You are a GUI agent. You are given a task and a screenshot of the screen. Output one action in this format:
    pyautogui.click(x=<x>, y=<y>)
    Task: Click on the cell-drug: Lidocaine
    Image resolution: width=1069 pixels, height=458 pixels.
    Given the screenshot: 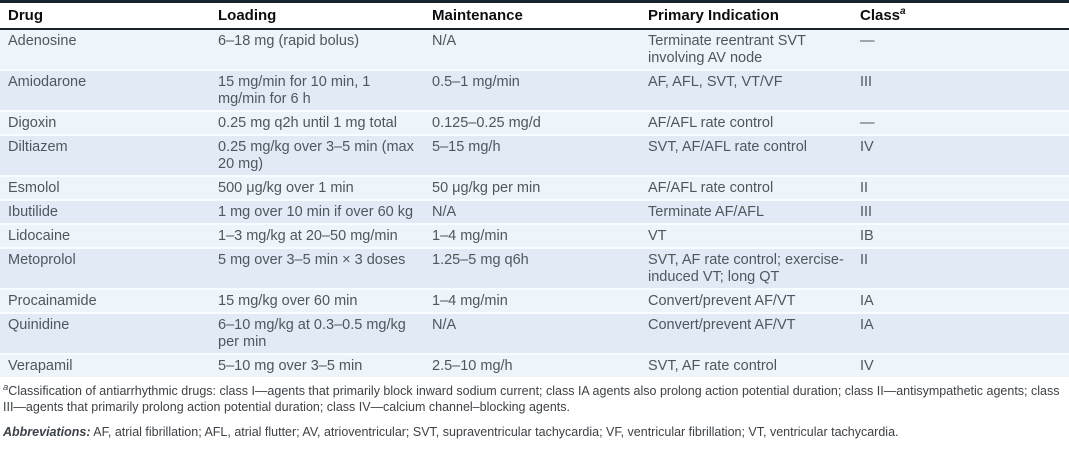 What is the action you would take?
    pyautogui.click(x=39, y=236)
    